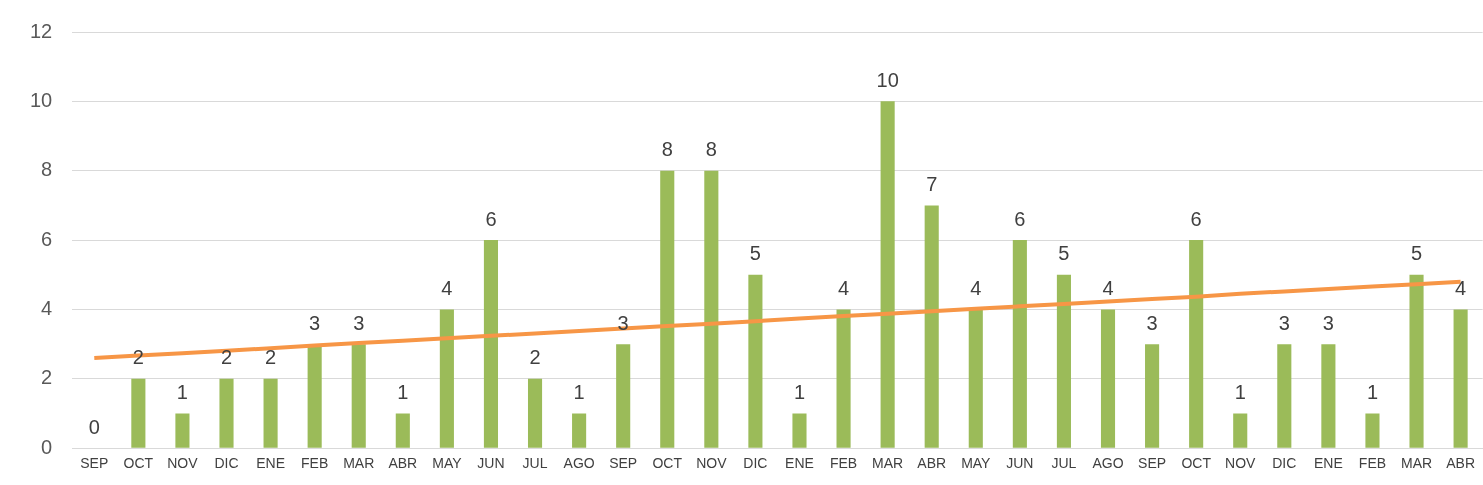 Image resolution: width=1483 pixels, height=485 pixels. What do you see at coordinates (47, 238) in the screenshot?
I see `y-tick-label: 6` at bounding box center [47, 238].